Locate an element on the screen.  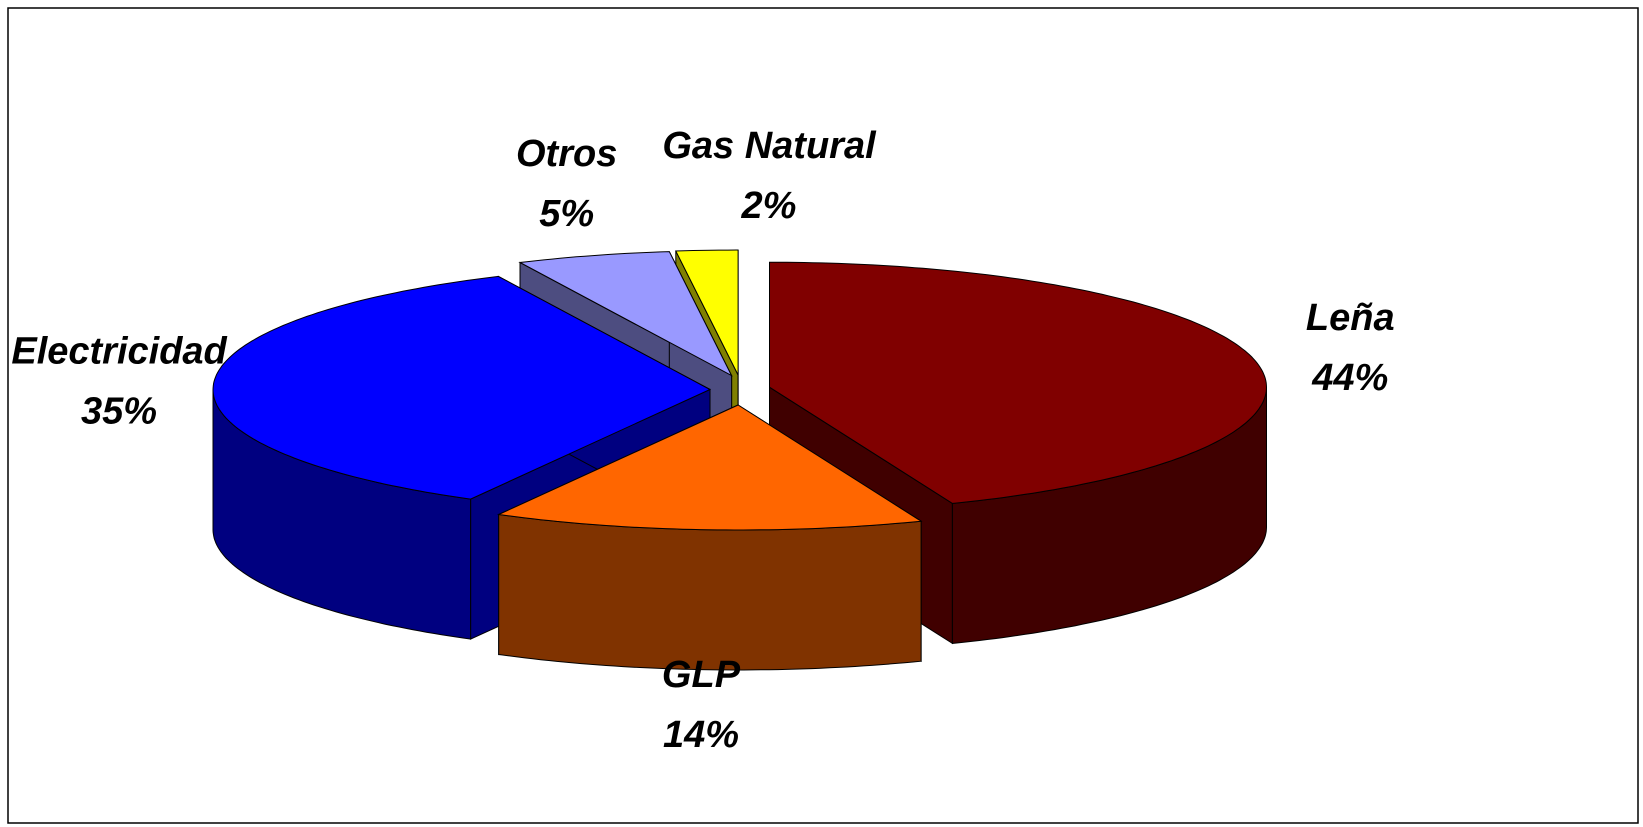
slice-label: Gas Natural is located at coordinates (769, 146).